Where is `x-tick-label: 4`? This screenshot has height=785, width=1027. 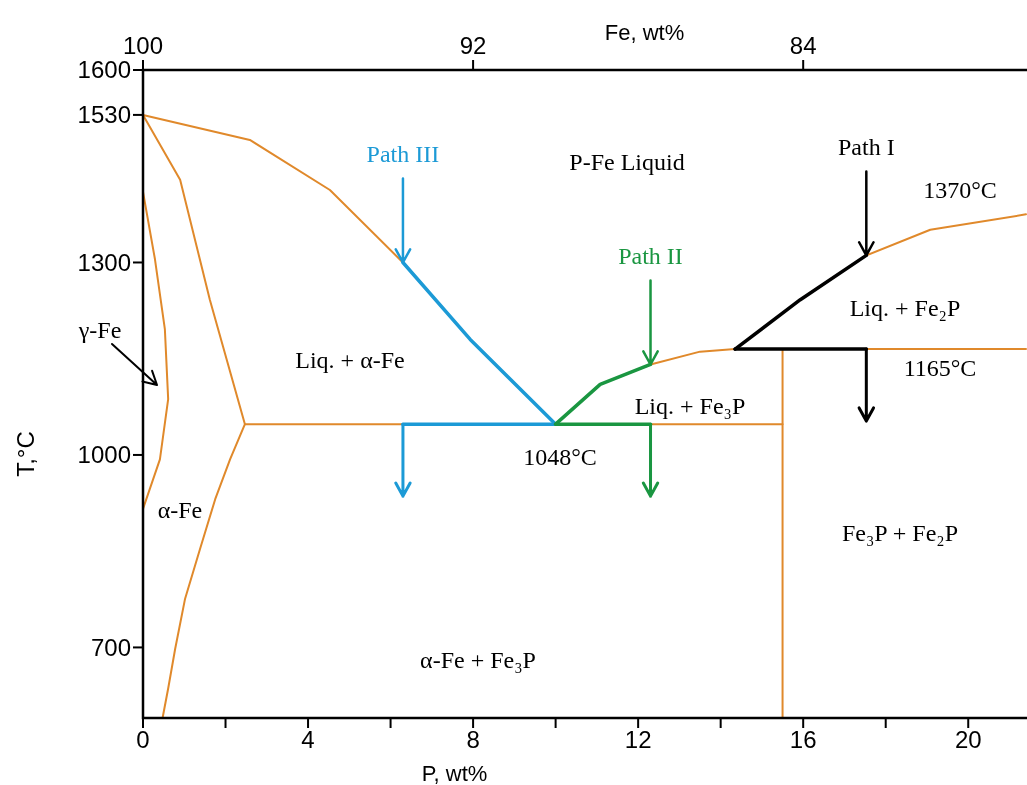 x-tick-label: 4 is located at coordinates (308, 739).